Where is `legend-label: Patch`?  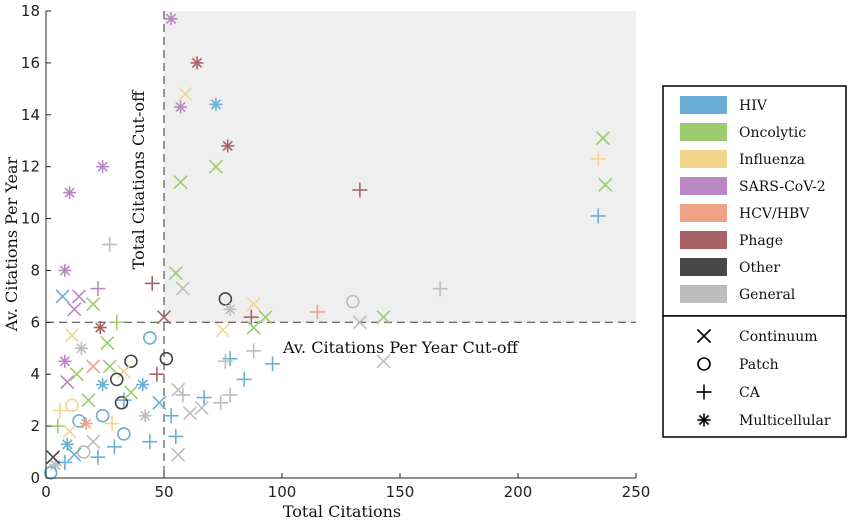
legend-label: Patch is located at coordinates (759, 365).